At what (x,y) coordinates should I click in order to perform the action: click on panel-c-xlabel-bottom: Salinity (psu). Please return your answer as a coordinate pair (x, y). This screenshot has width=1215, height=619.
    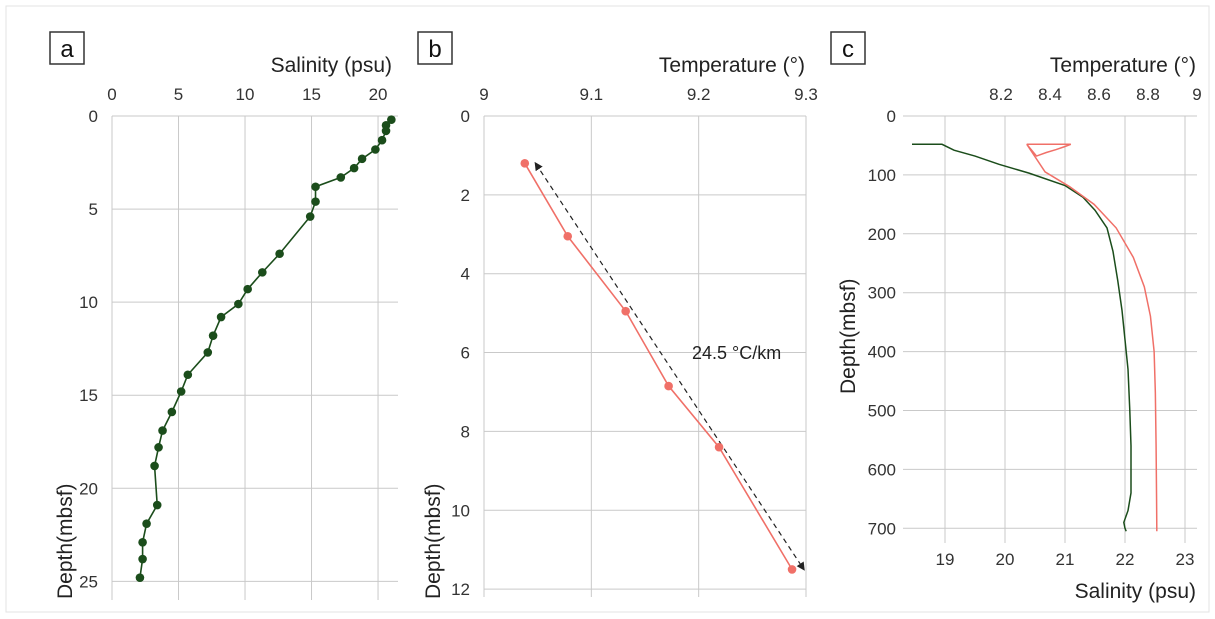
    Looking at the image, I should click on (1135, 591).